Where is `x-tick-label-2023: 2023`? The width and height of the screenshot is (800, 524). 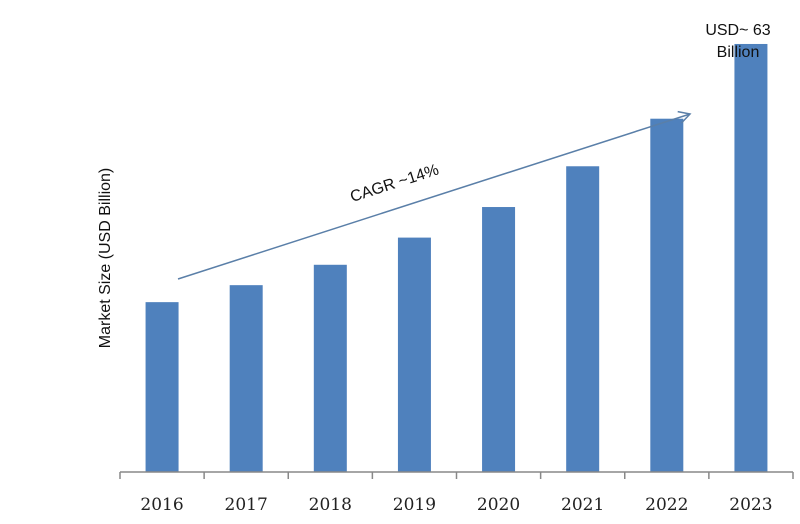 x-tick-label-2023: 2023 is located at coordinates (750, 505).